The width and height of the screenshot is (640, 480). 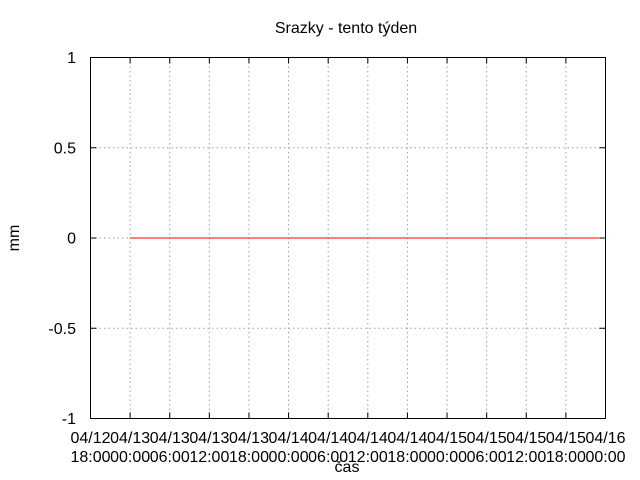 What do you see at coordinates (62, 239) in the screenshot?
I see `y-tick-labels: -1 -0.5 0 0.5 1` at bounding box center [62, 239].